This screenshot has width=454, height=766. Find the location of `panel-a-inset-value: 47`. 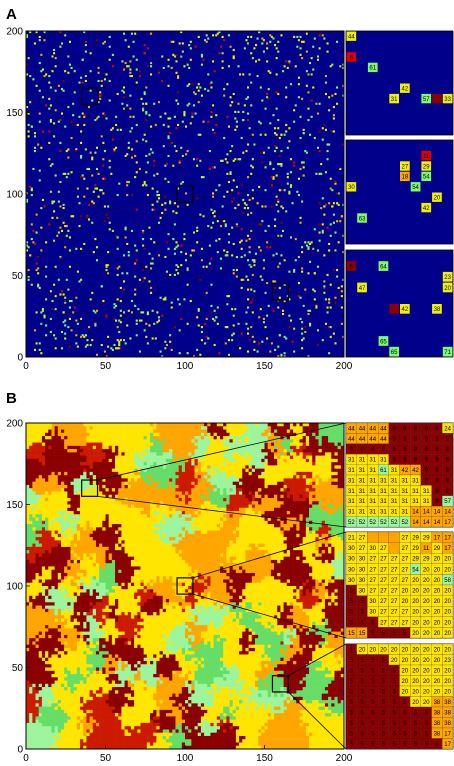

panel-a-inset-value: 47 is located at coordinates (362, 289).